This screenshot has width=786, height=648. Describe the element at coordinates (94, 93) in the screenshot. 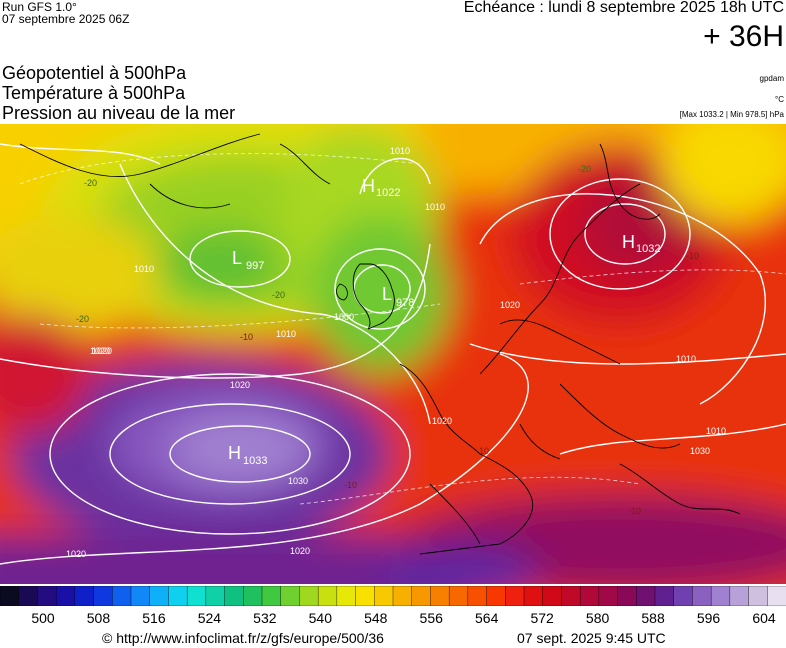

I see `param-temperature: Température à 500hPa` at that location.